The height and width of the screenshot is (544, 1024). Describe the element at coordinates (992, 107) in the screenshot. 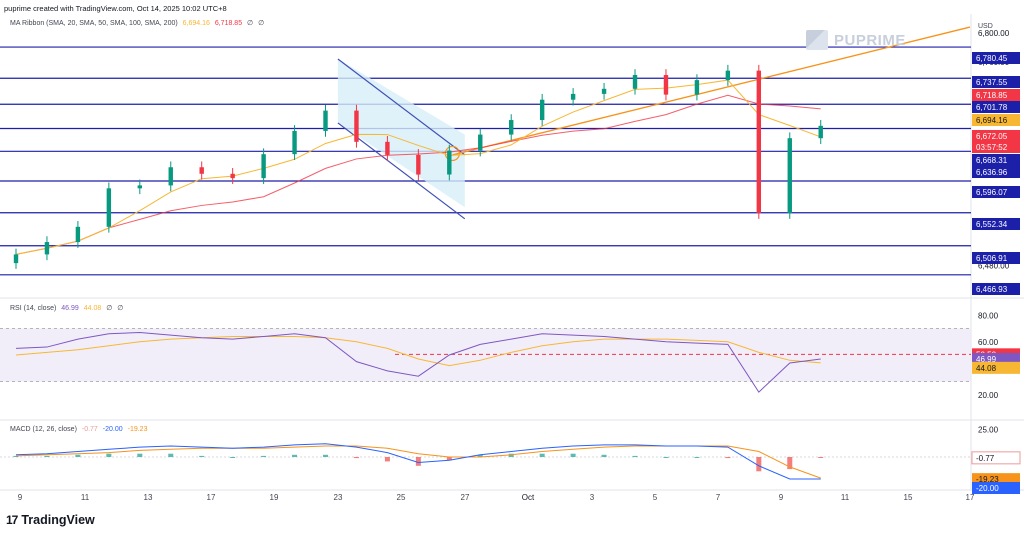

I see `price-level-label: 6,701.78` at that location.